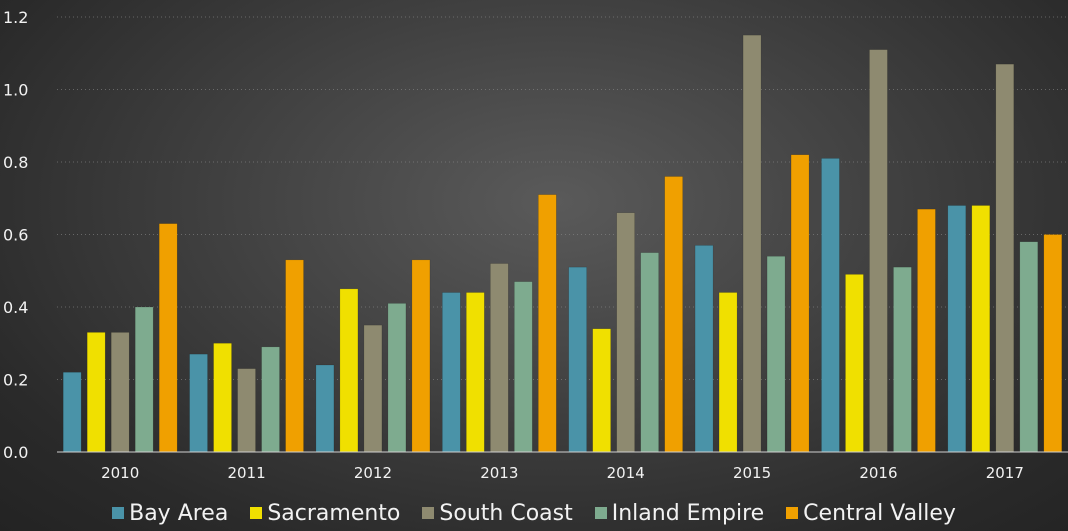 Image resolution: width=1068 pixels, height=531 pixels. What do you see at coordinates (120, 473) in the screenshot?
I see `x-tick-label: 2010` at bounding box center [120, 473].